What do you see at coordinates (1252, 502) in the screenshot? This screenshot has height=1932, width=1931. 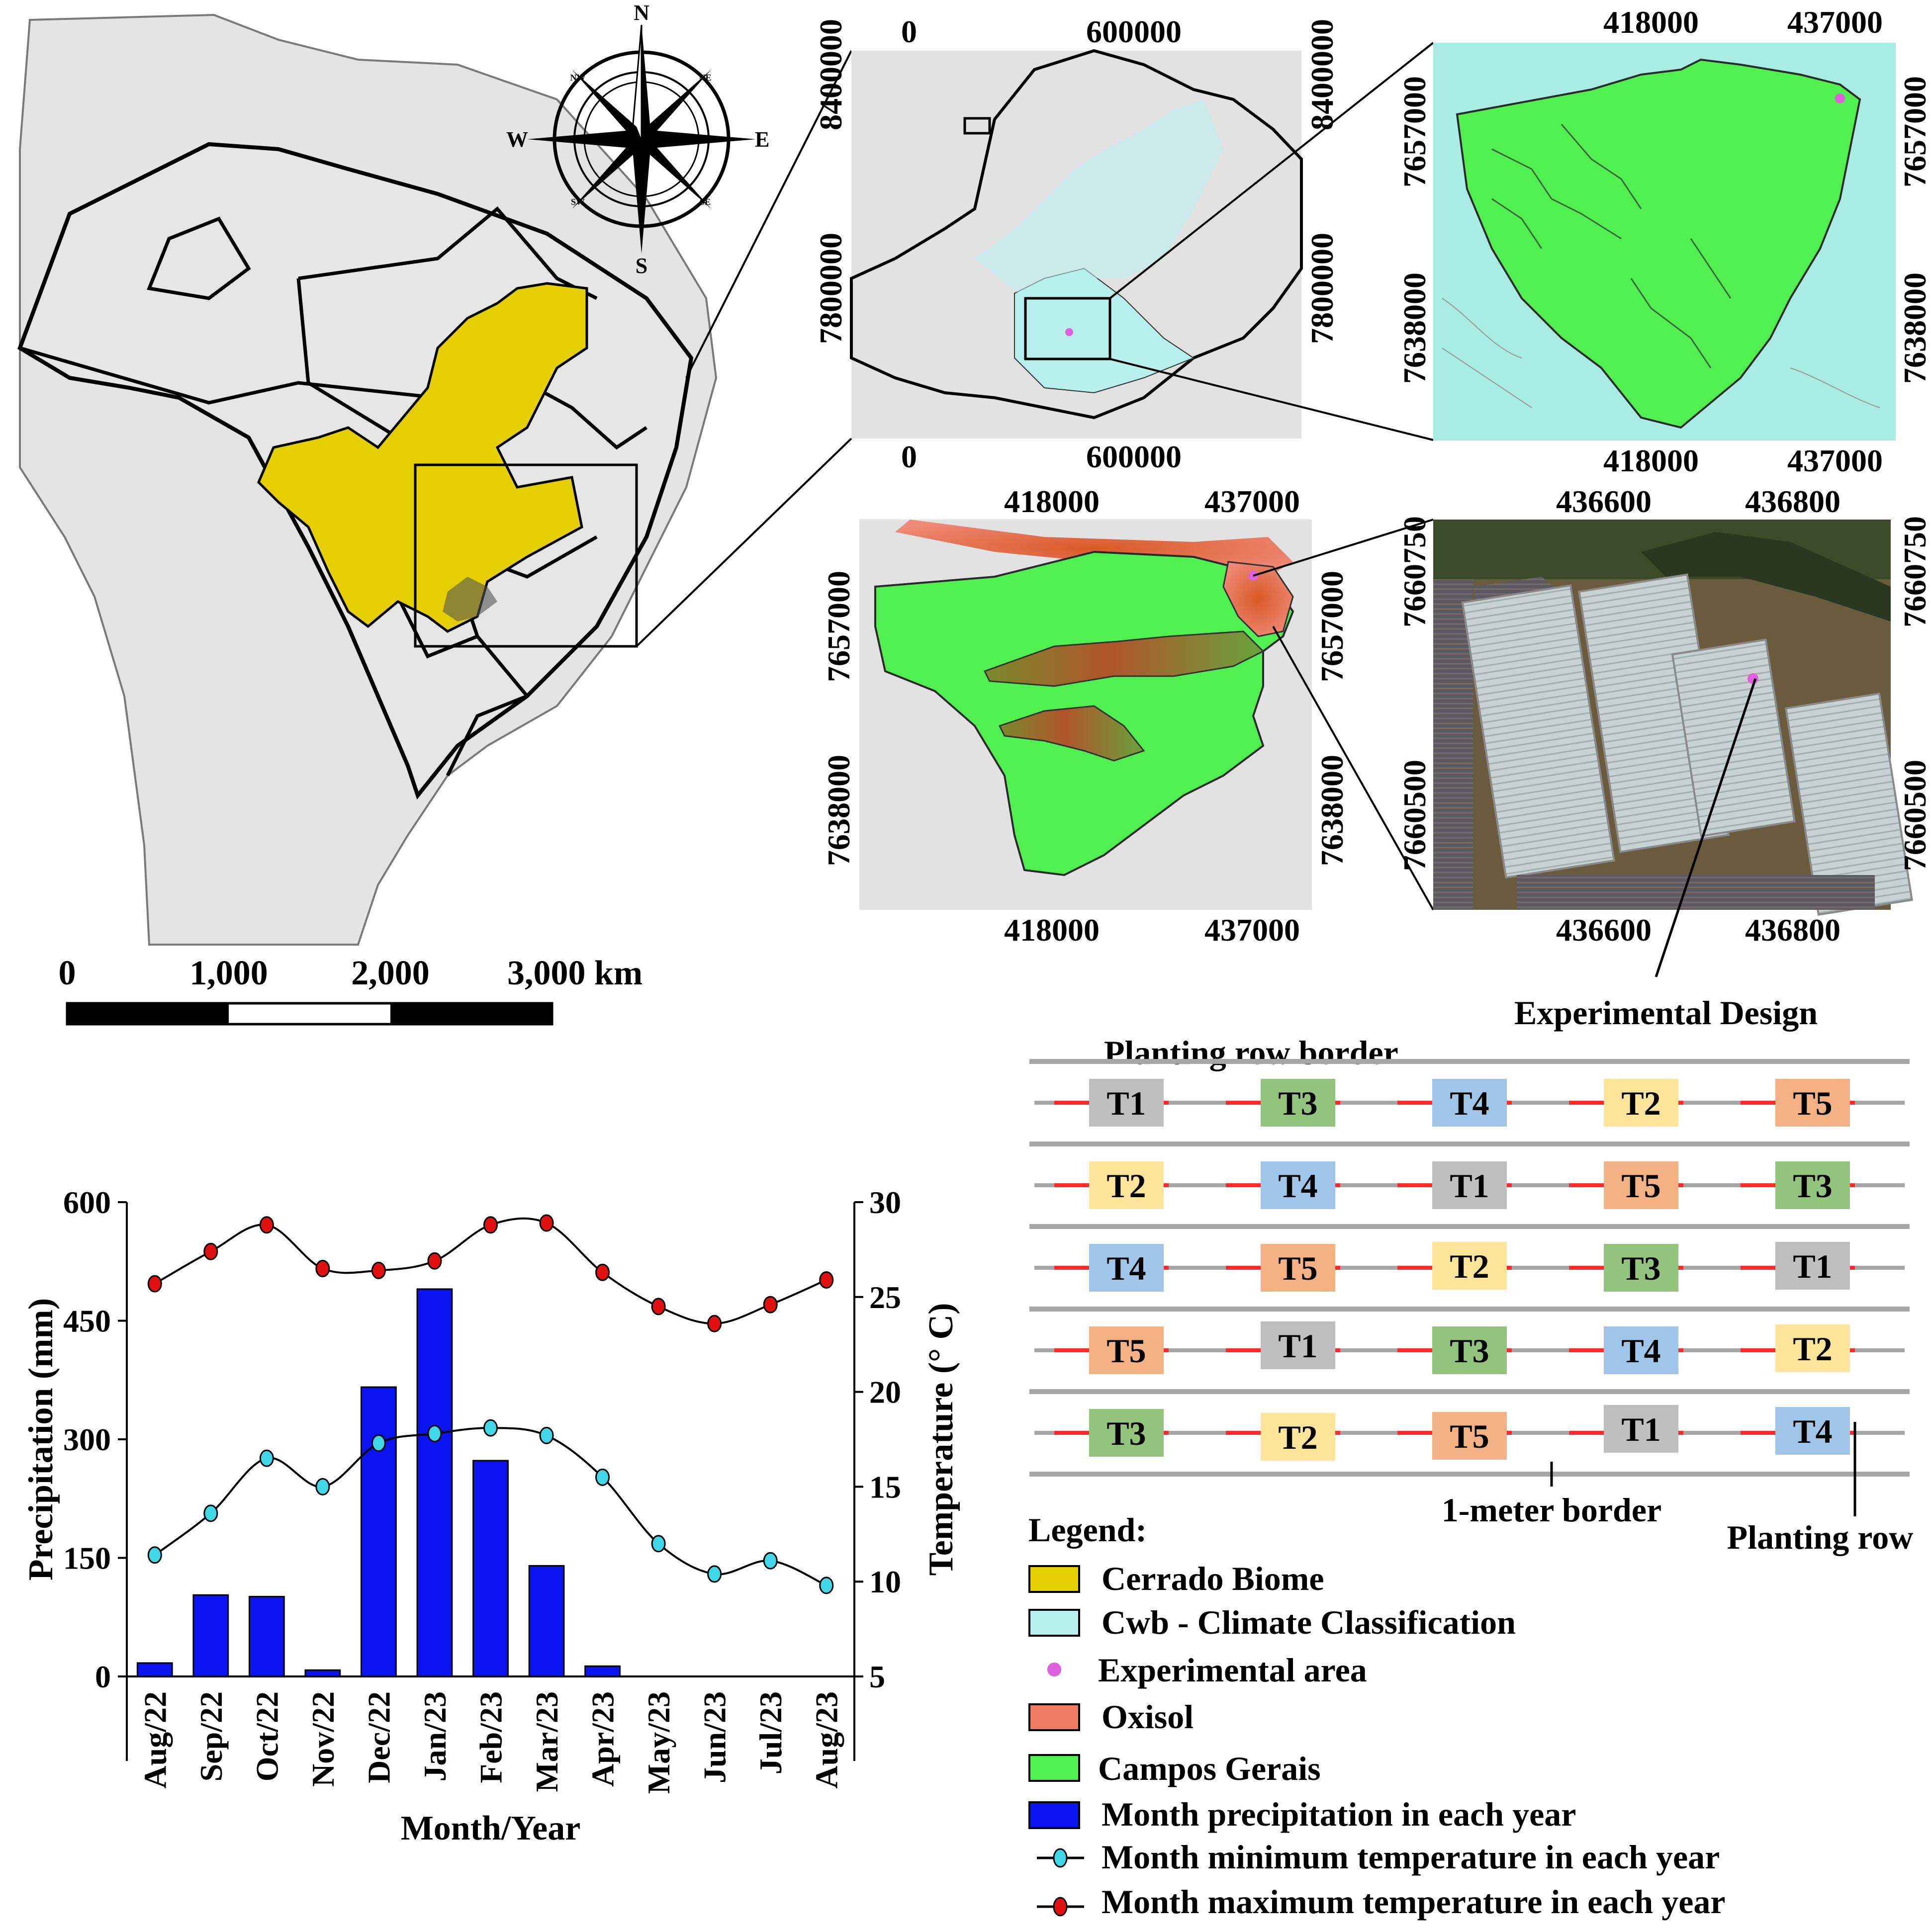 I see `soil-x-tick-1-top: 437000` at bounding box center [1252, 502].